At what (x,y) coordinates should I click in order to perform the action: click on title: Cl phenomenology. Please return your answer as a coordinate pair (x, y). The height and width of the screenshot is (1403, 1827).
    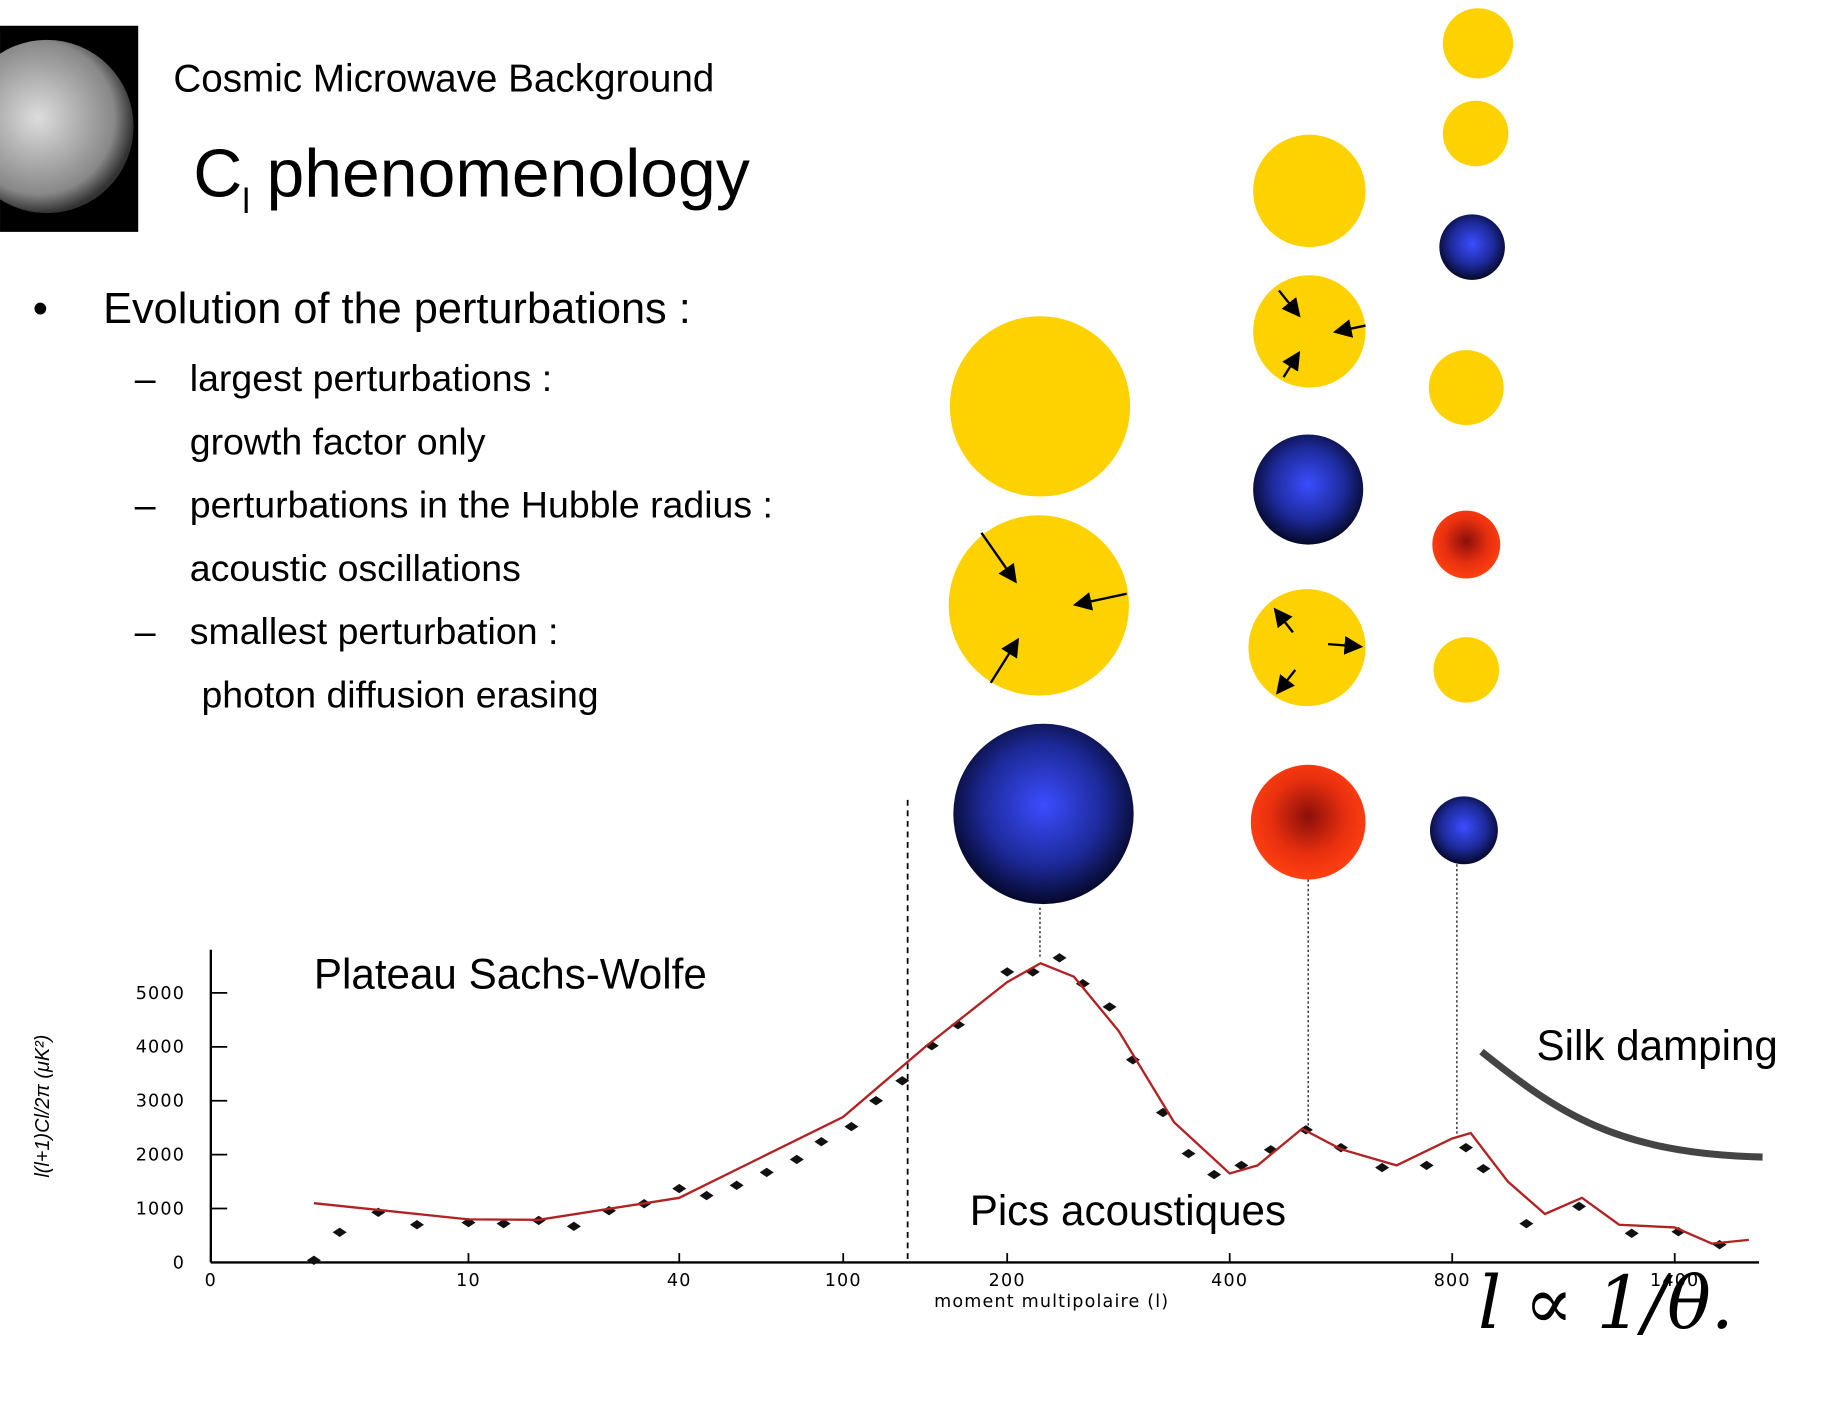
    Looking at the image, I should click on (471, 179).